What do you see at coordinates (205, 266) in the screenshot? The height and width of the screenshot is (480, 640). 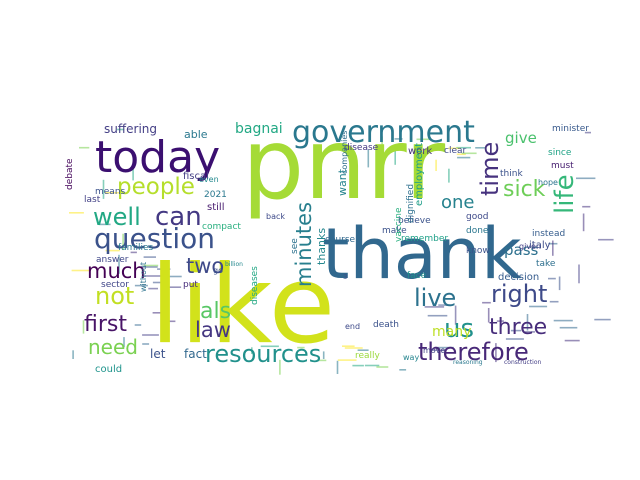 I see `cloud-word-two: two` at bounding box center [205, 266].